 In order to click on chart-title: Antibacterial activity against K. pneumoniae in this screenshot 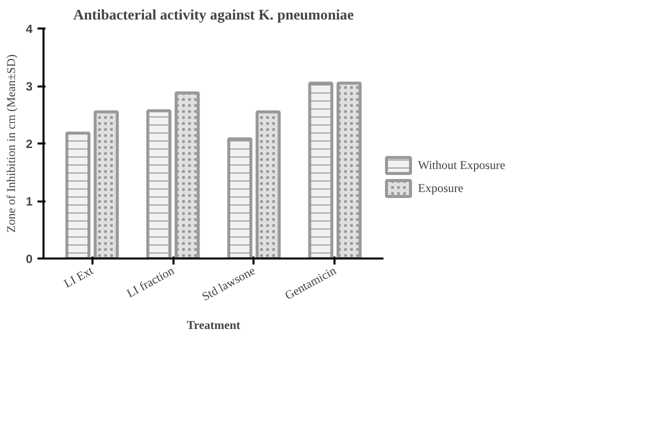, I will do `click(213, 16)`.